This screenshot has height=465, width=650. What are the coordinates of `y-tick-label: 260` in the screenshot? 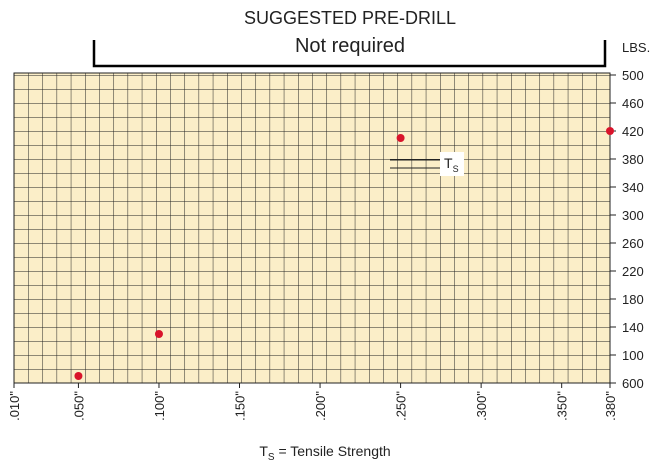 It's located at (633, 243).